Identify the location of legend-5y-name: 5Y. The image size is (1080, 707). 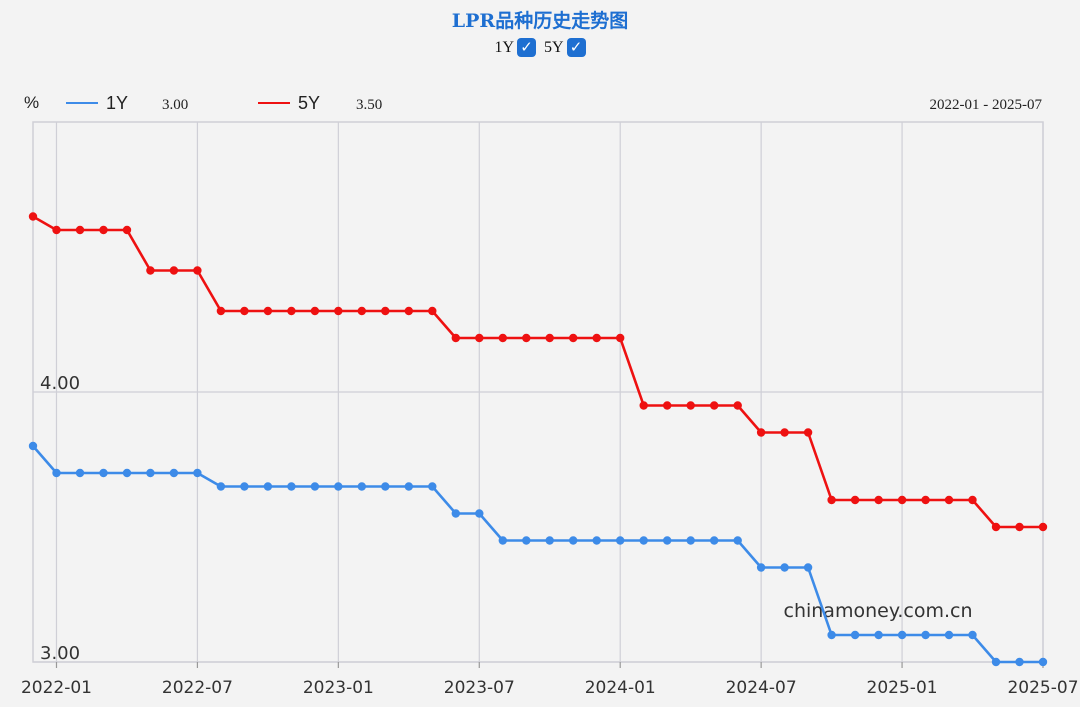
(309, 103).